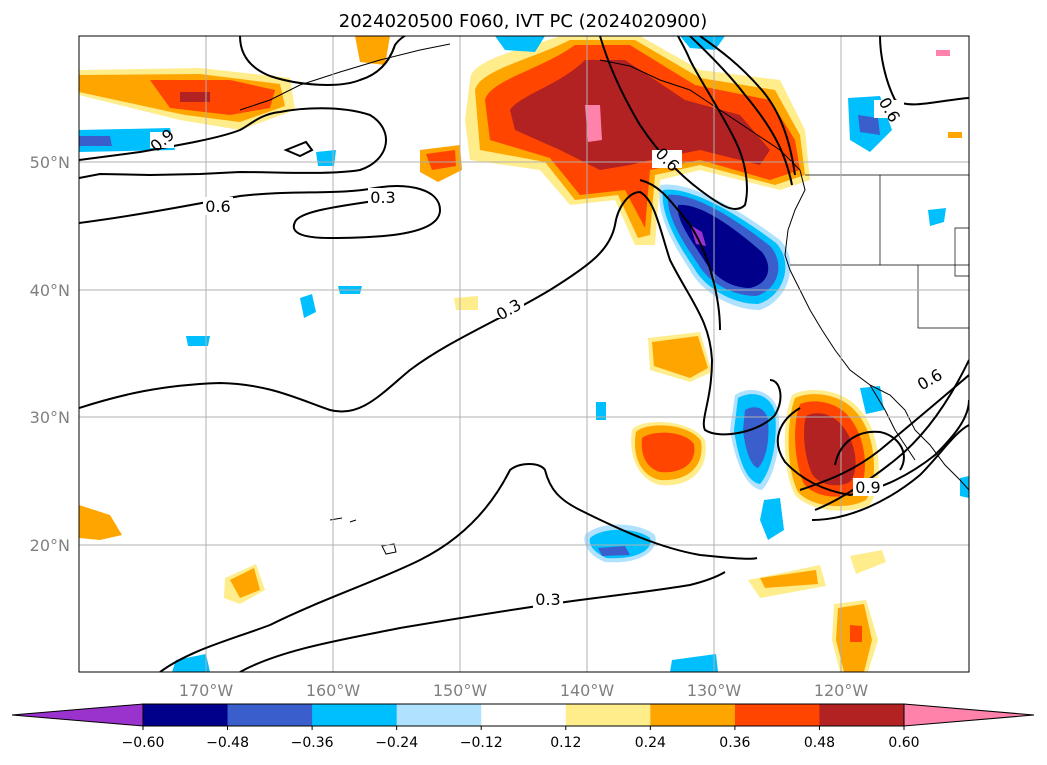 The image size is (1047, 765). Describe the element at coordinates (333, 690) in the screenshot. I see `lon-label: 160°W` at that location.